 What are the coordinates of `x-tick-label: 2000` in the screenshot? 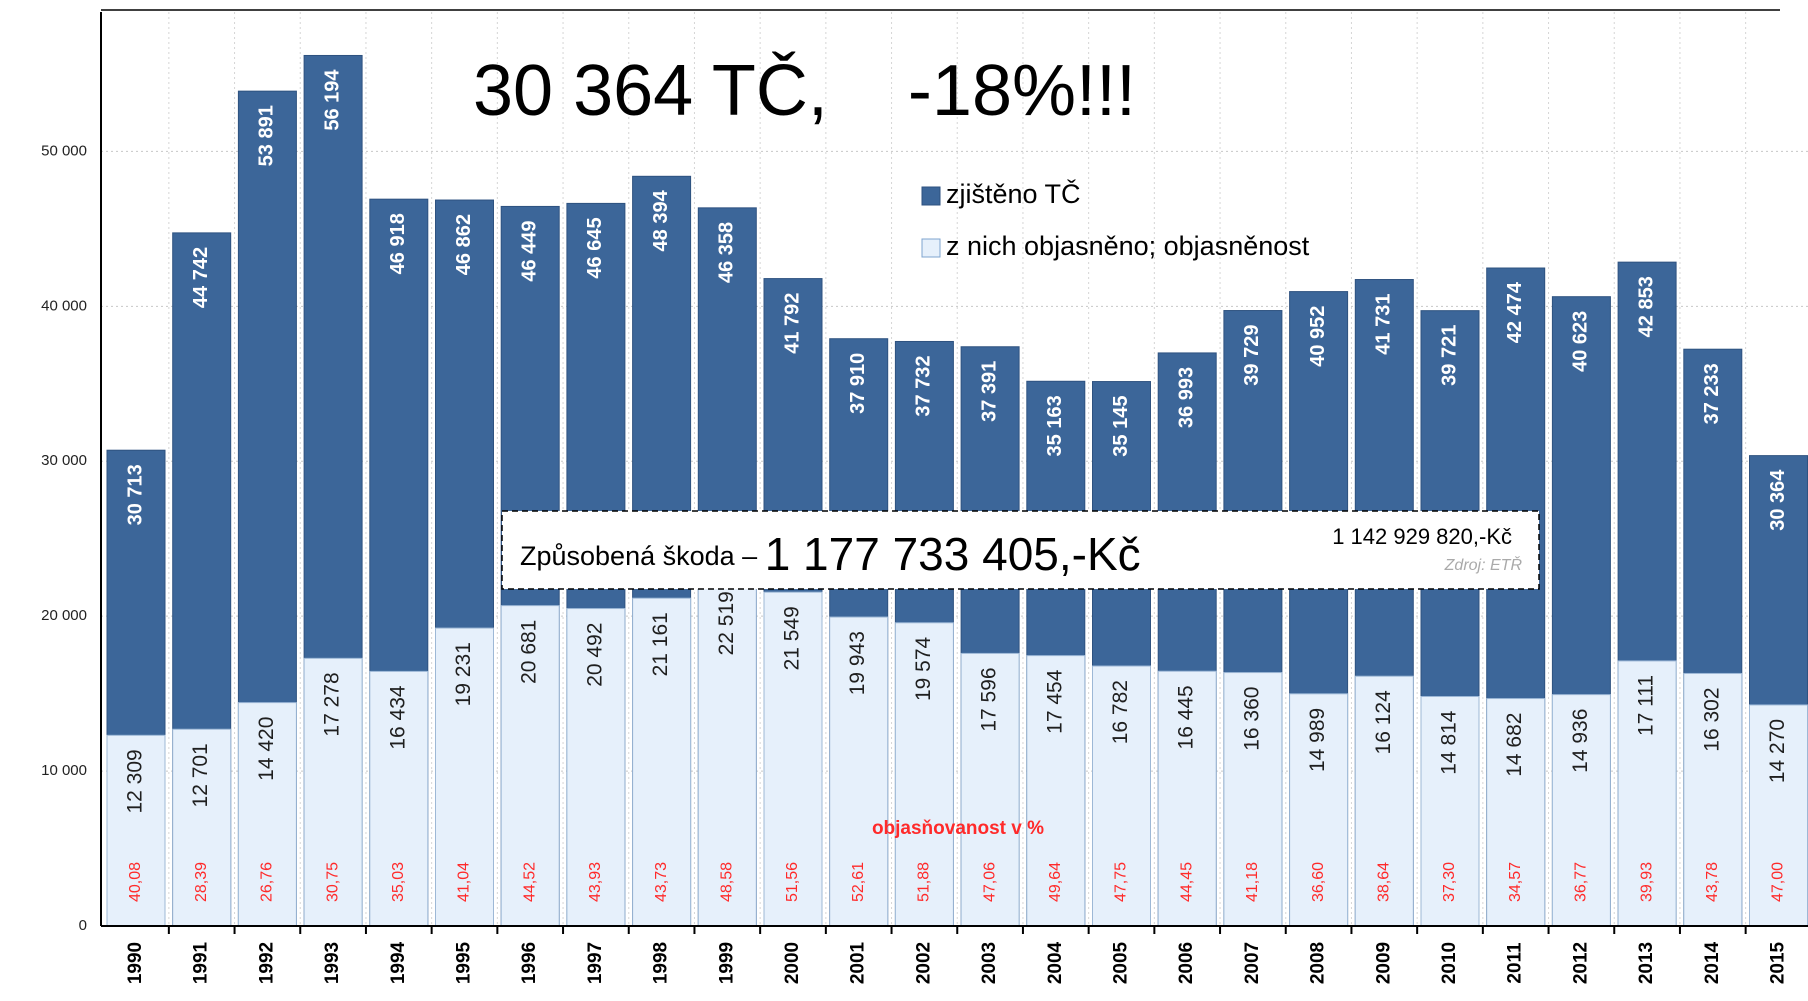 It's located at (792, 963).